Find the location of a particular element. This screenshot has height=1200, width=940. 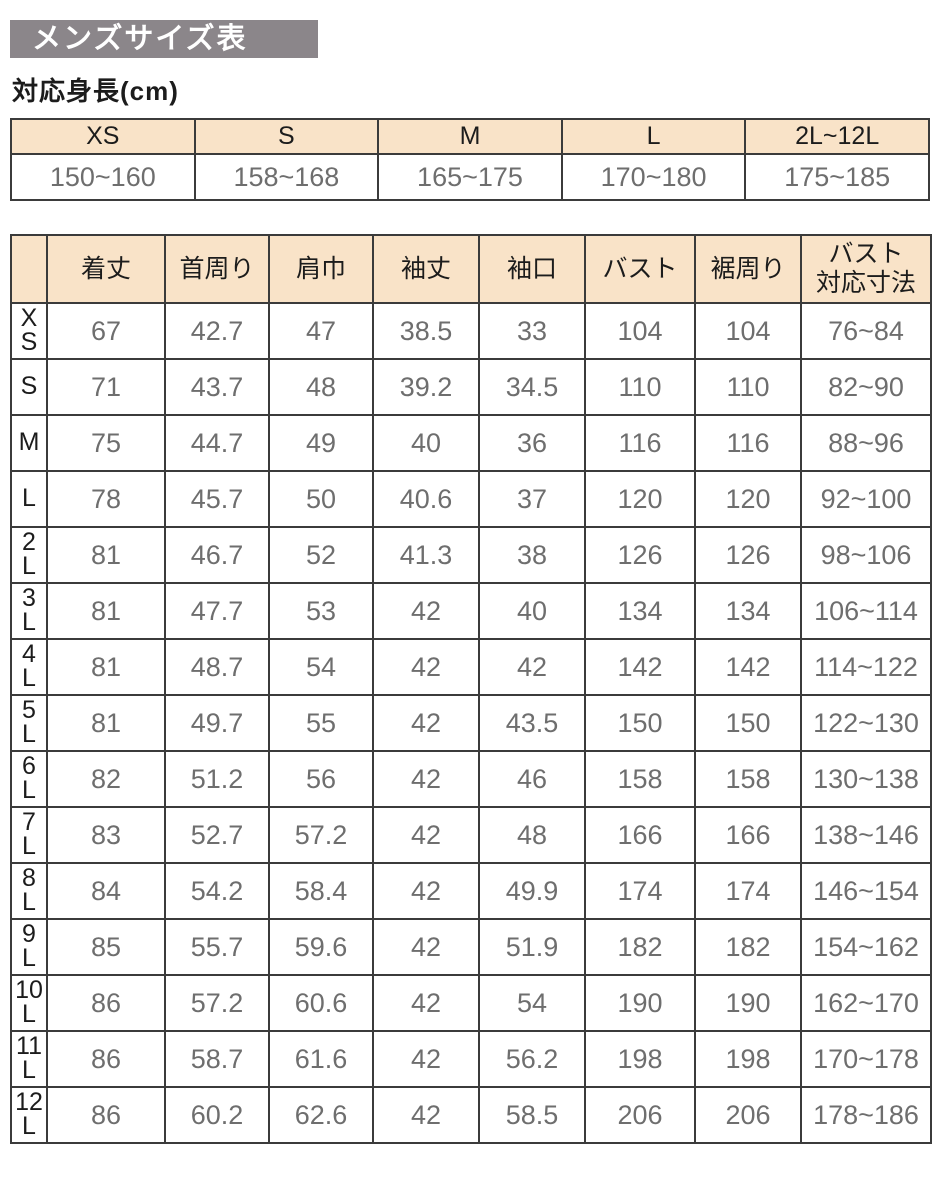

size-row-label: L is located at coordinates (29, 499).